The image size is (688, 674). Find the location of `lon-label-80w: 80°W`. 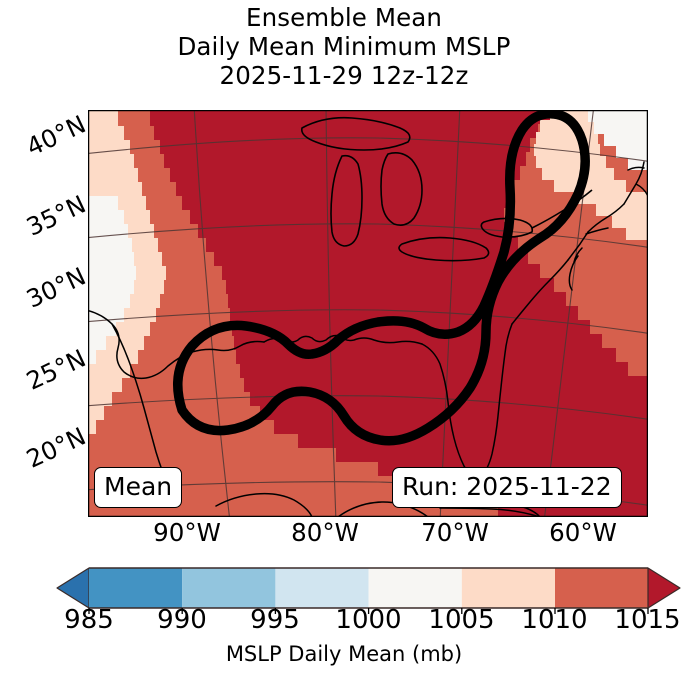

lon-label-80w: 80°W is located at coordinates (325, 532).